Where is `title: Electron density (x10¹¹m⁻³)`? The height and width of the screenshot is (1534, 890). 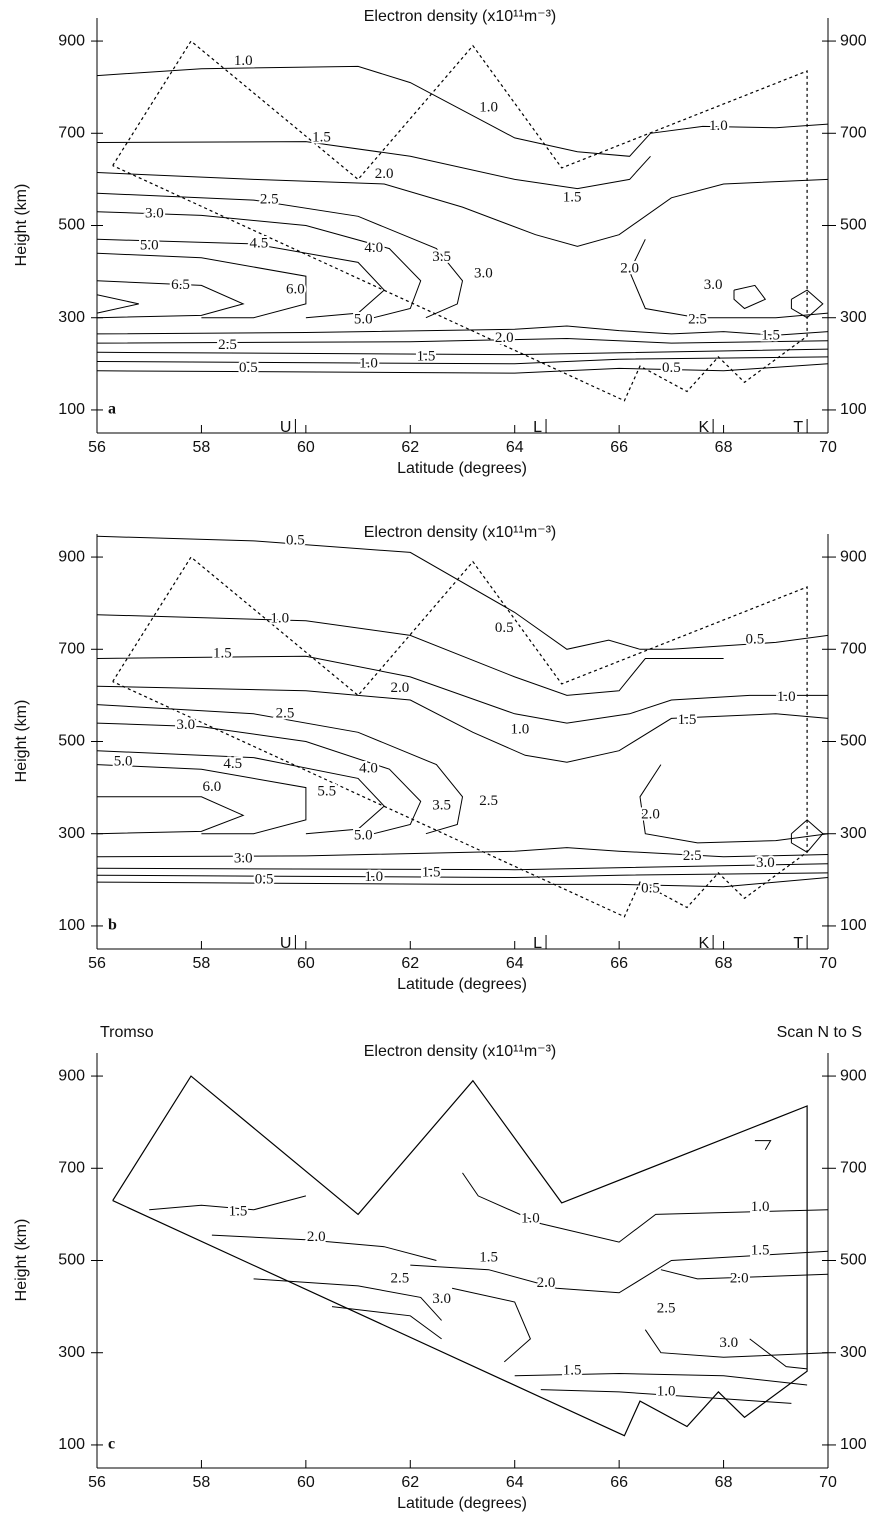
title: Electron density (x10¹¹m⁻³) is located at coordinates (460, 1051).